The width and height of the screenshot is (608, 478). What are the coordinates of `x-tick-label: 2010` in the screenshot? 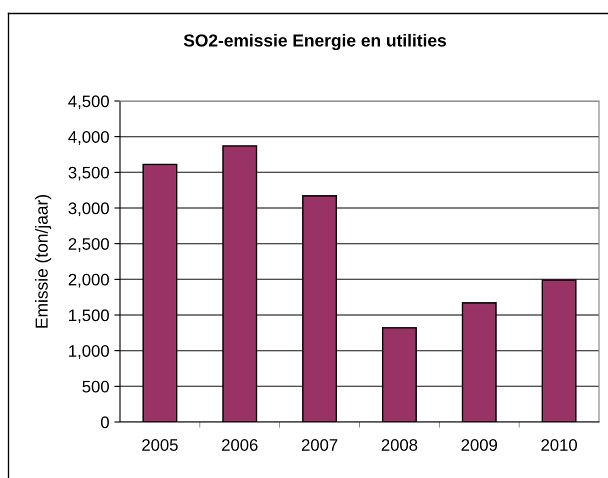 It's located at (559, 445).